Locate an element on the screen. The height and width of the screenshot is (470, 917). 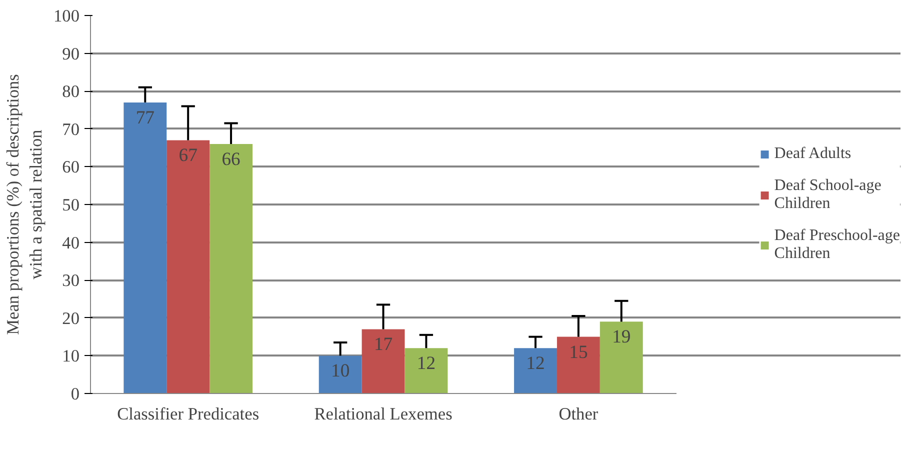
legend-label: Deaf Preschool-age Children is located at coordinates (837, 245).